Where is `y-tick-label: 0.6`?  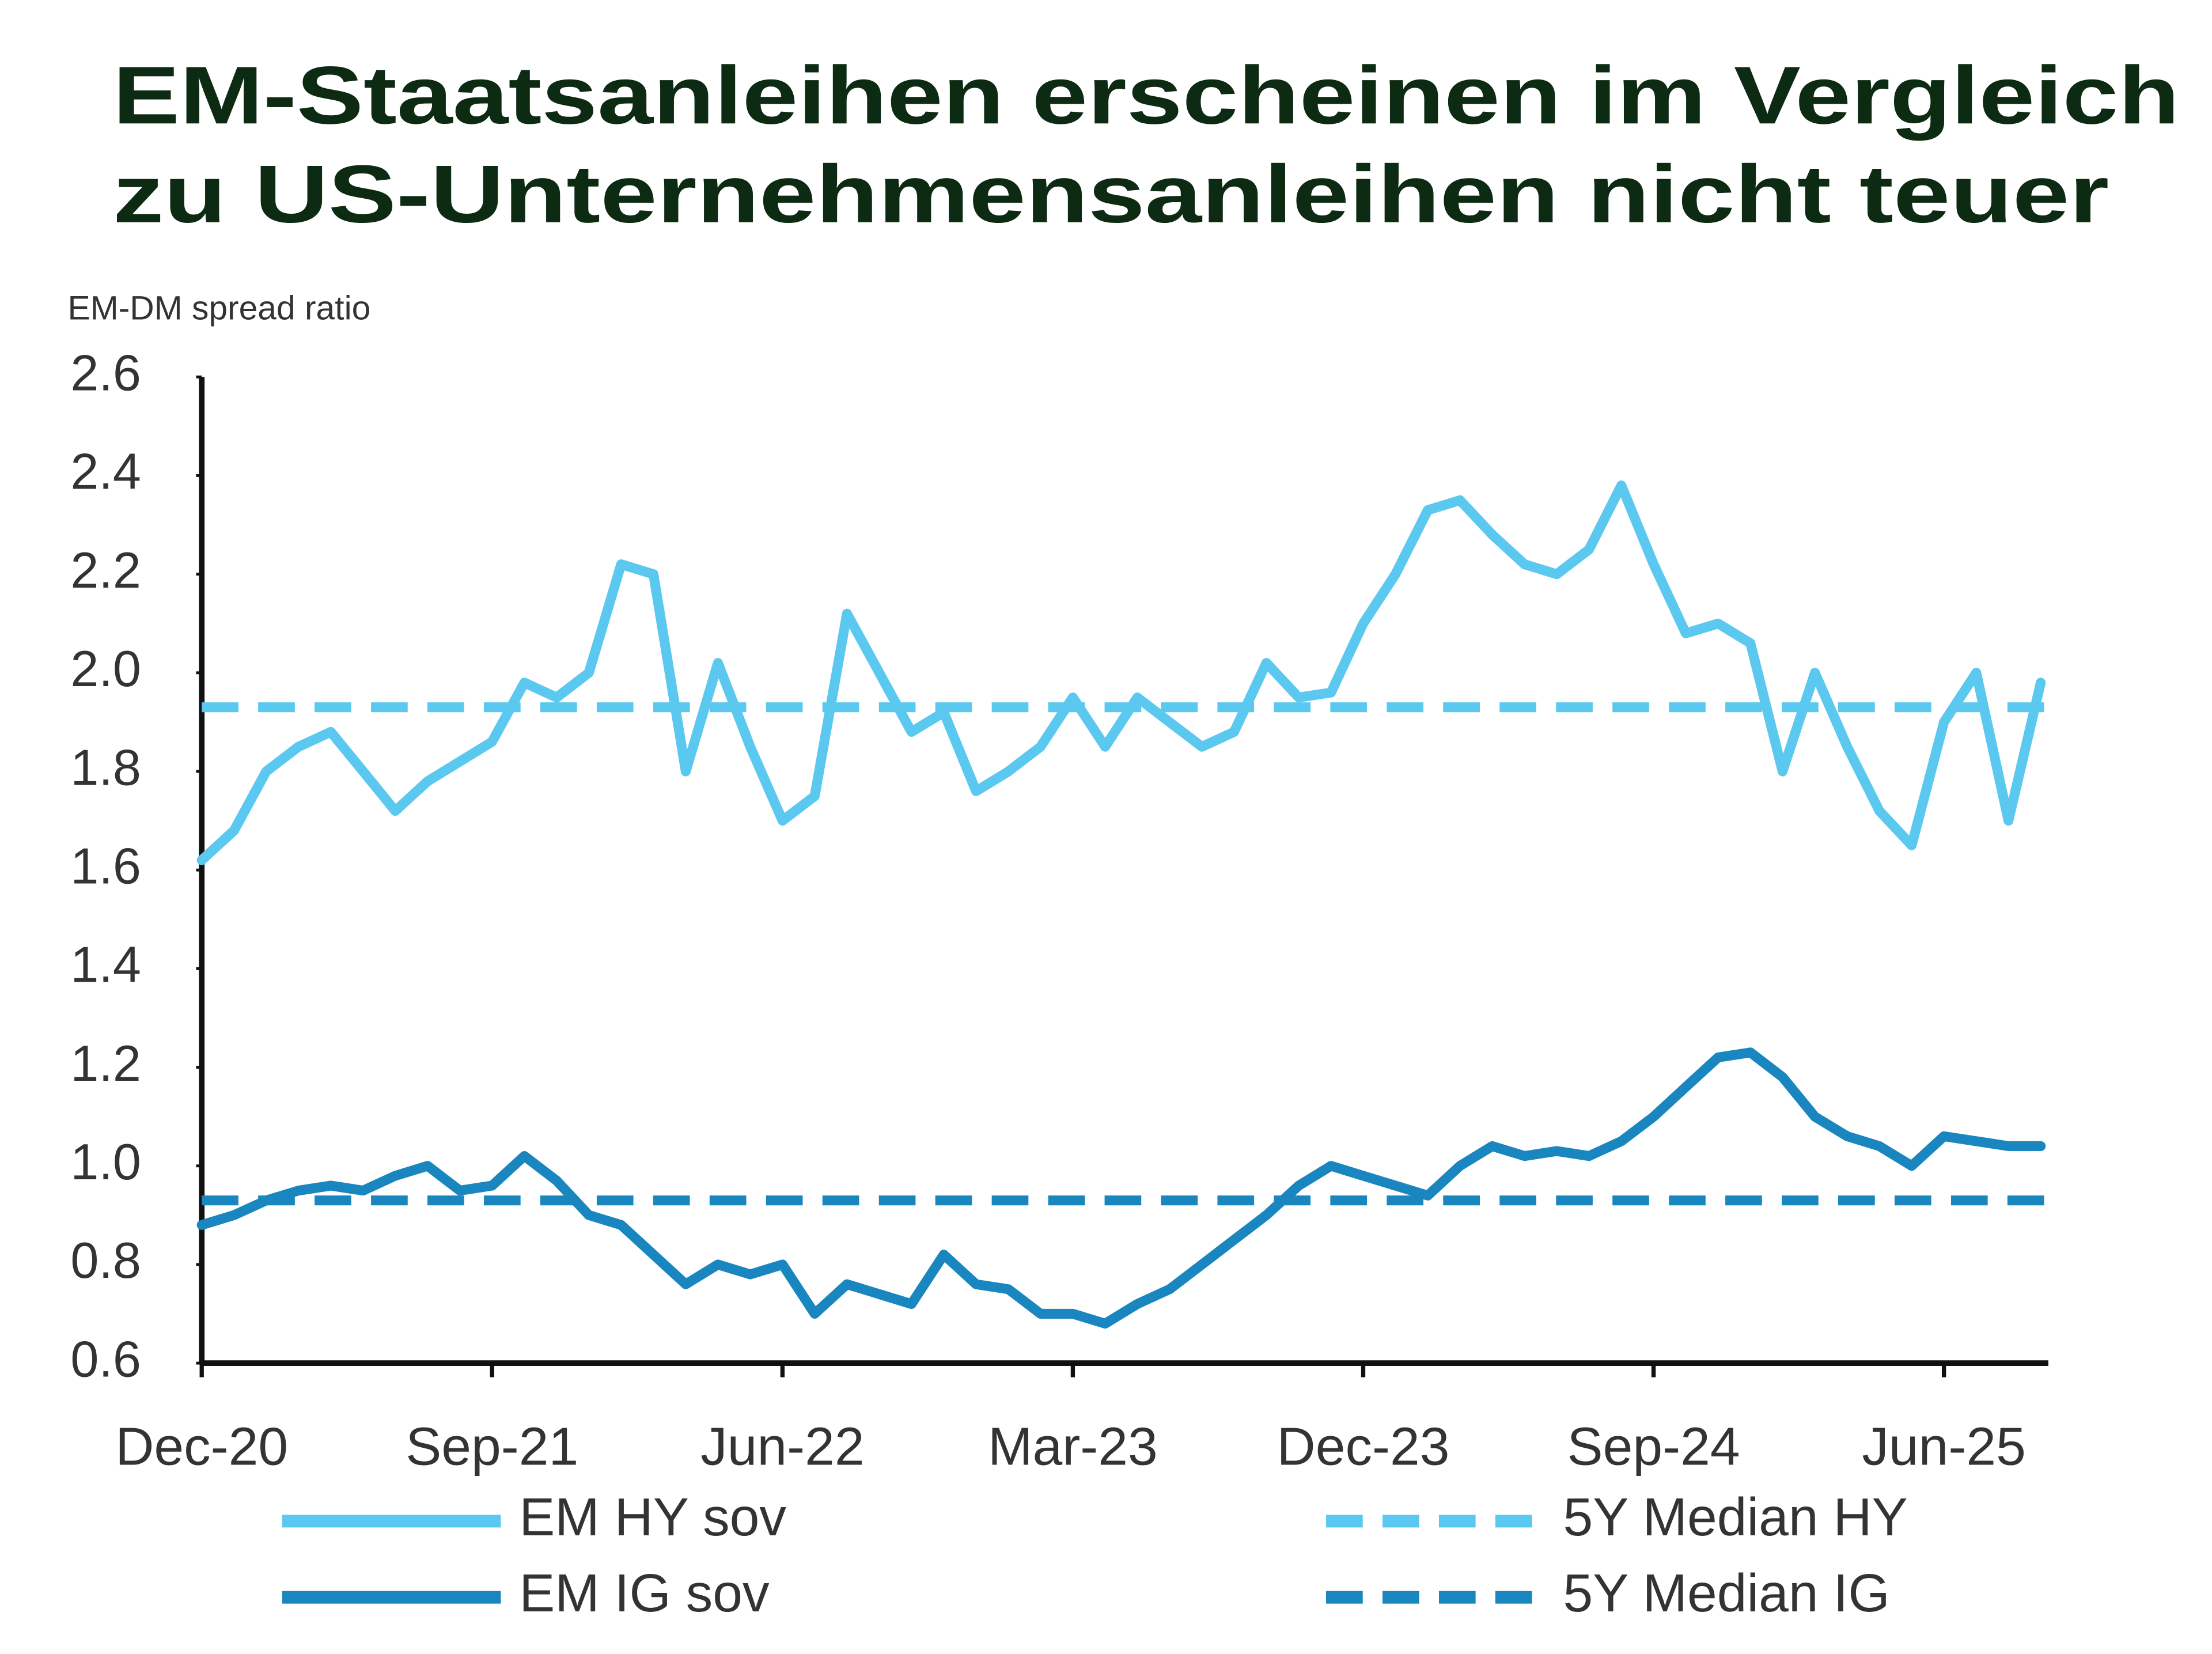 y-tick-label: 0.6 is located at coordinates (105, 1358).